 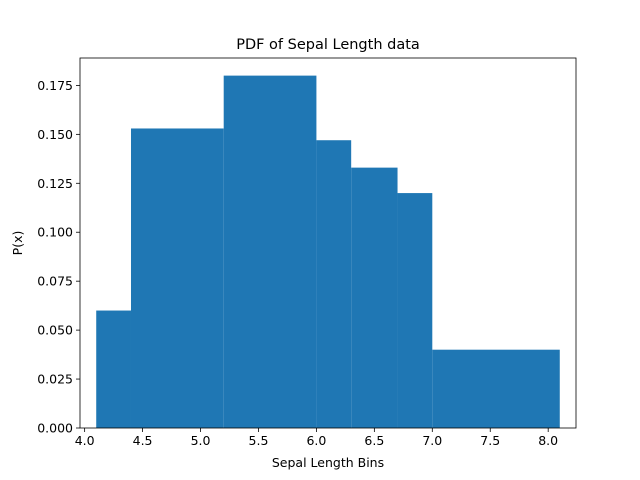 What do you see at coordinates (432, 440) in the screenshot?
I see `x-tick-label: 7.0` at bounding box center [432, 440].